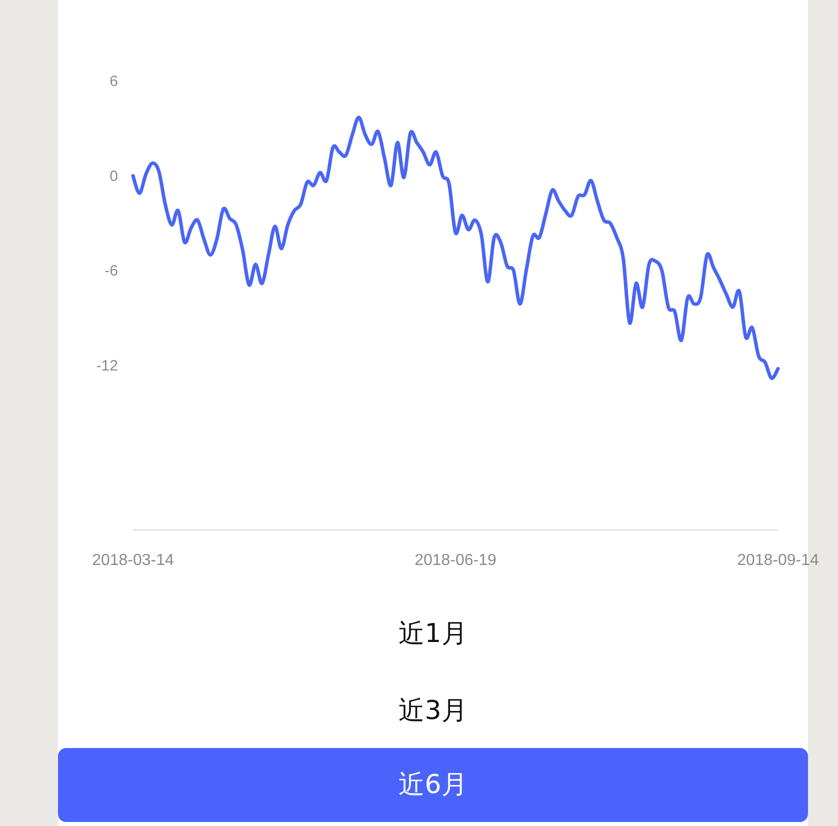  I want to click on x-tick-label: 2018-03-14, so click(133, 560).